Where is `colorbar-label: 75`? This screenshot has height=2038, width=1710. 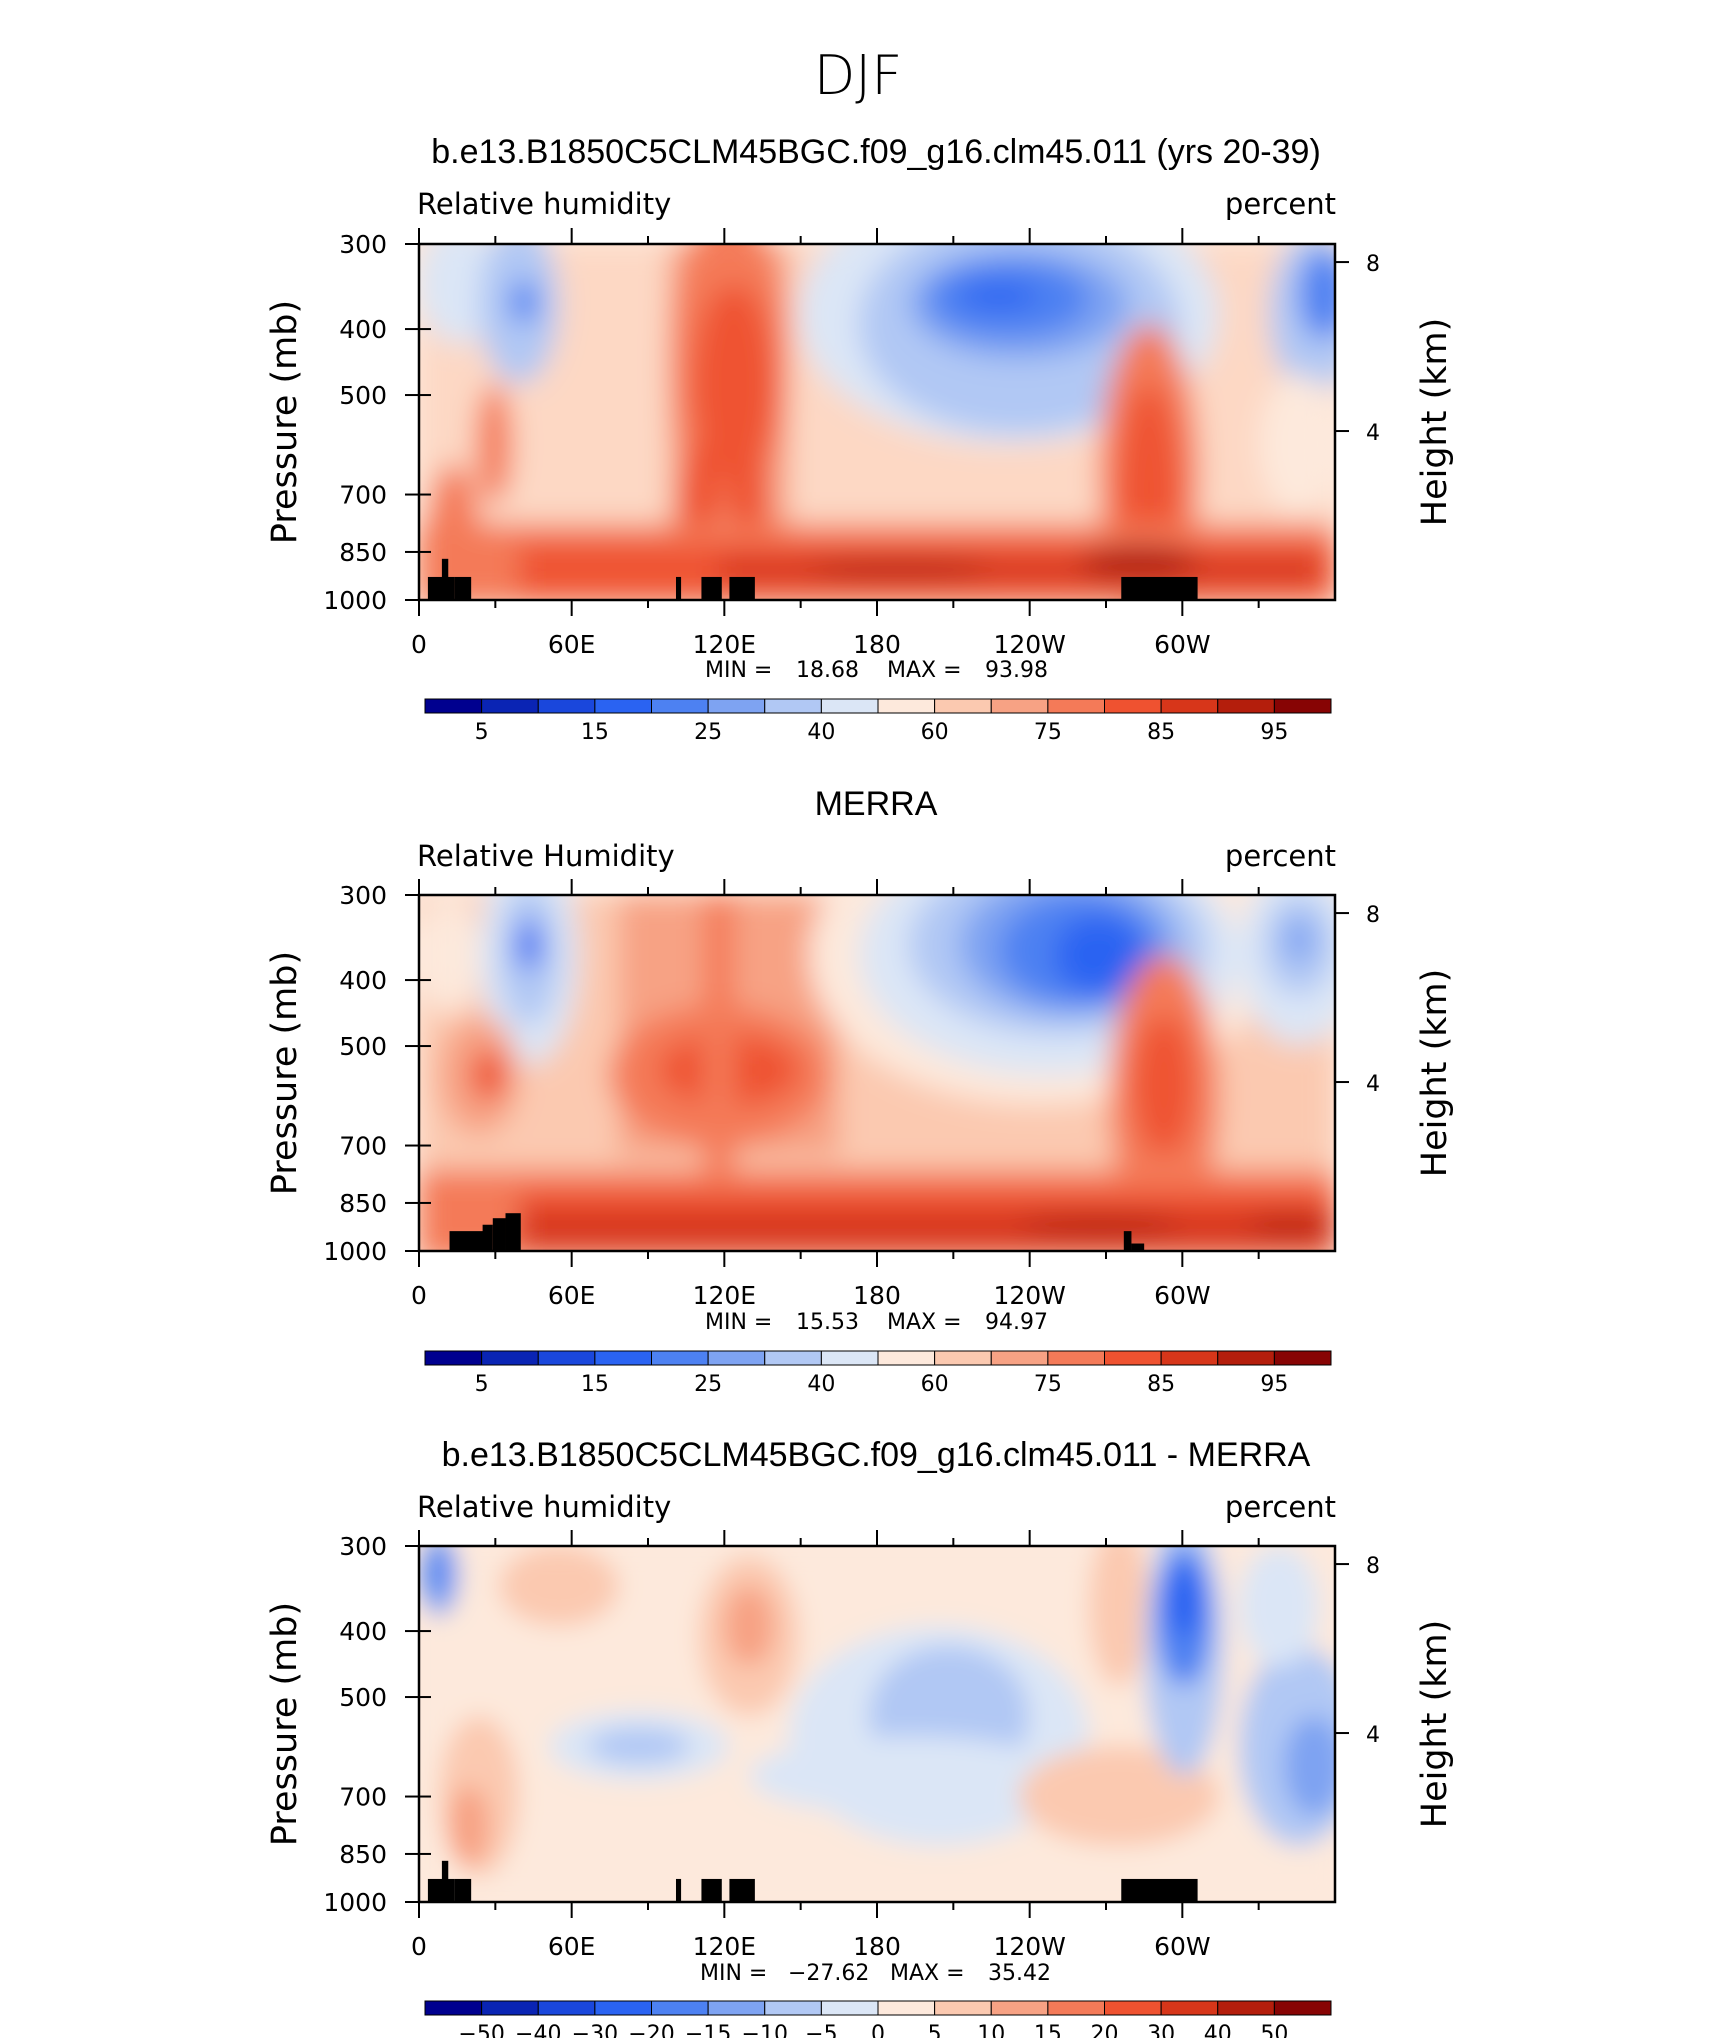 colorbar-label: 75 is located at coordinates (1048, 732).